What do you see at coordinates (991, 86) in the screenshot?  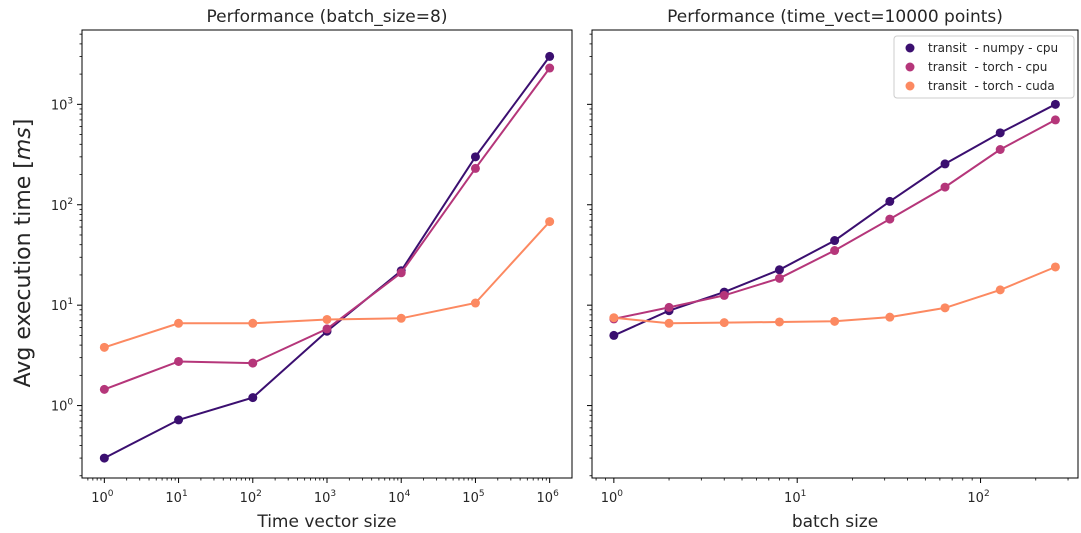 I see `legend-label-2: transit - torch - cuda` at bounding box center [991, 86].